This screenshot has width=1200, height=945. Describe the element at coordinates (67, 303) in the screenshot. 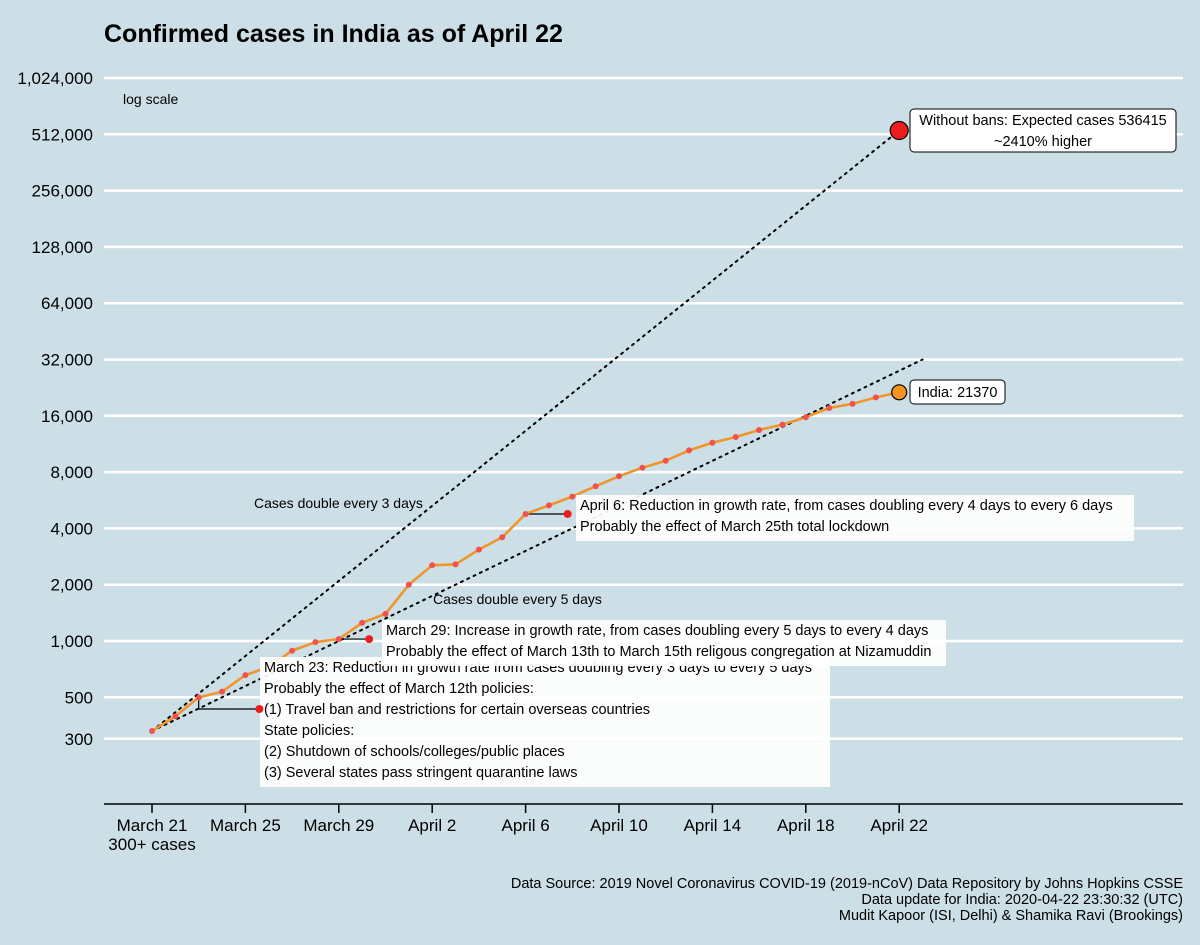

I see `y-tick-label-8: 64,000` at that location.